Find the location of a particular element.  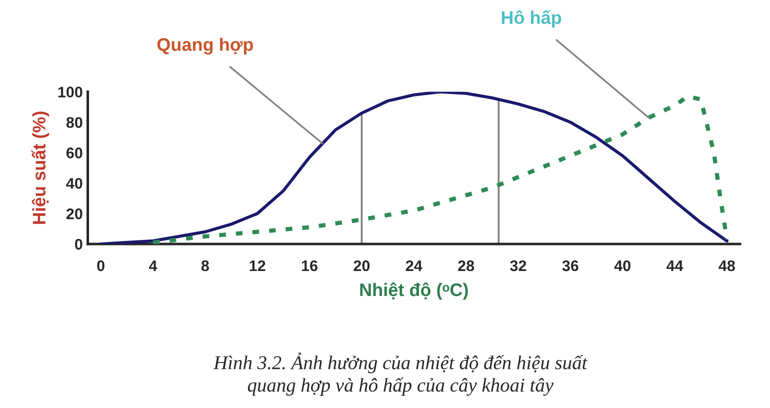

x-tick-label: 40 is located at coordinates (622, 266).